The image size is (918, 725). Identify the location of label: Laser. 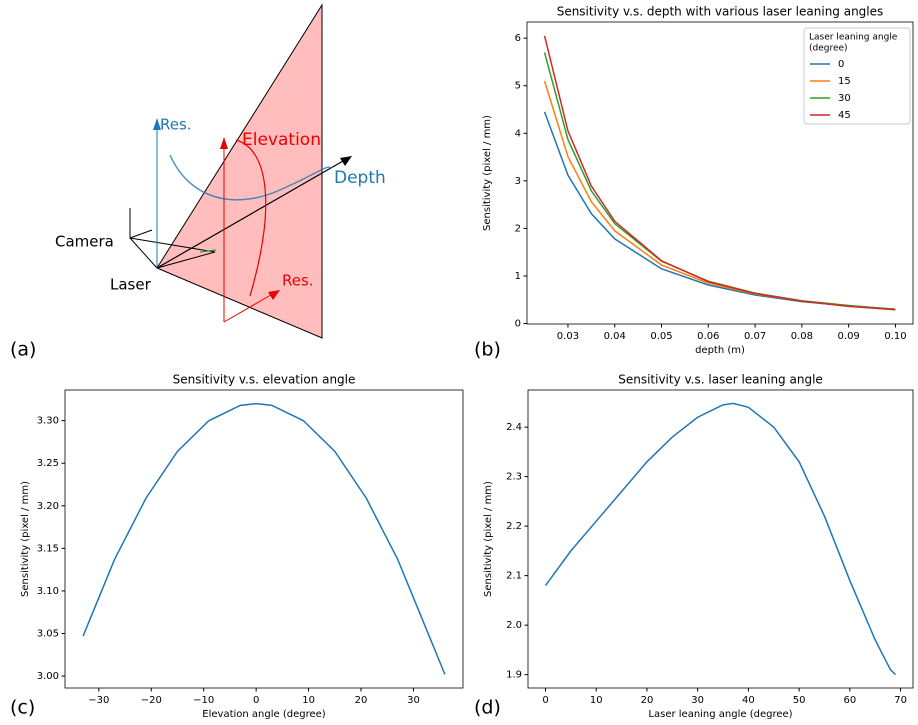
(131, 285).